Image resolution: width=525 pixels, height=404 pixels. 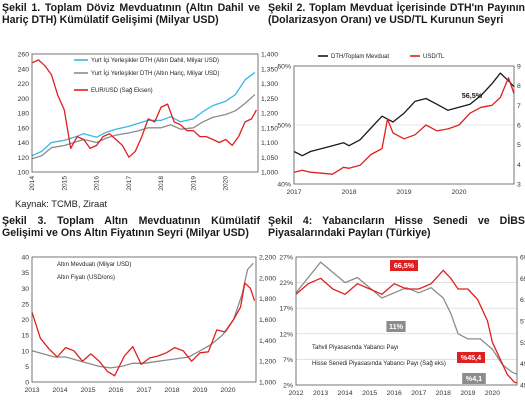 I want to click on annotation-label: 11%, so click(x=396, y=326).